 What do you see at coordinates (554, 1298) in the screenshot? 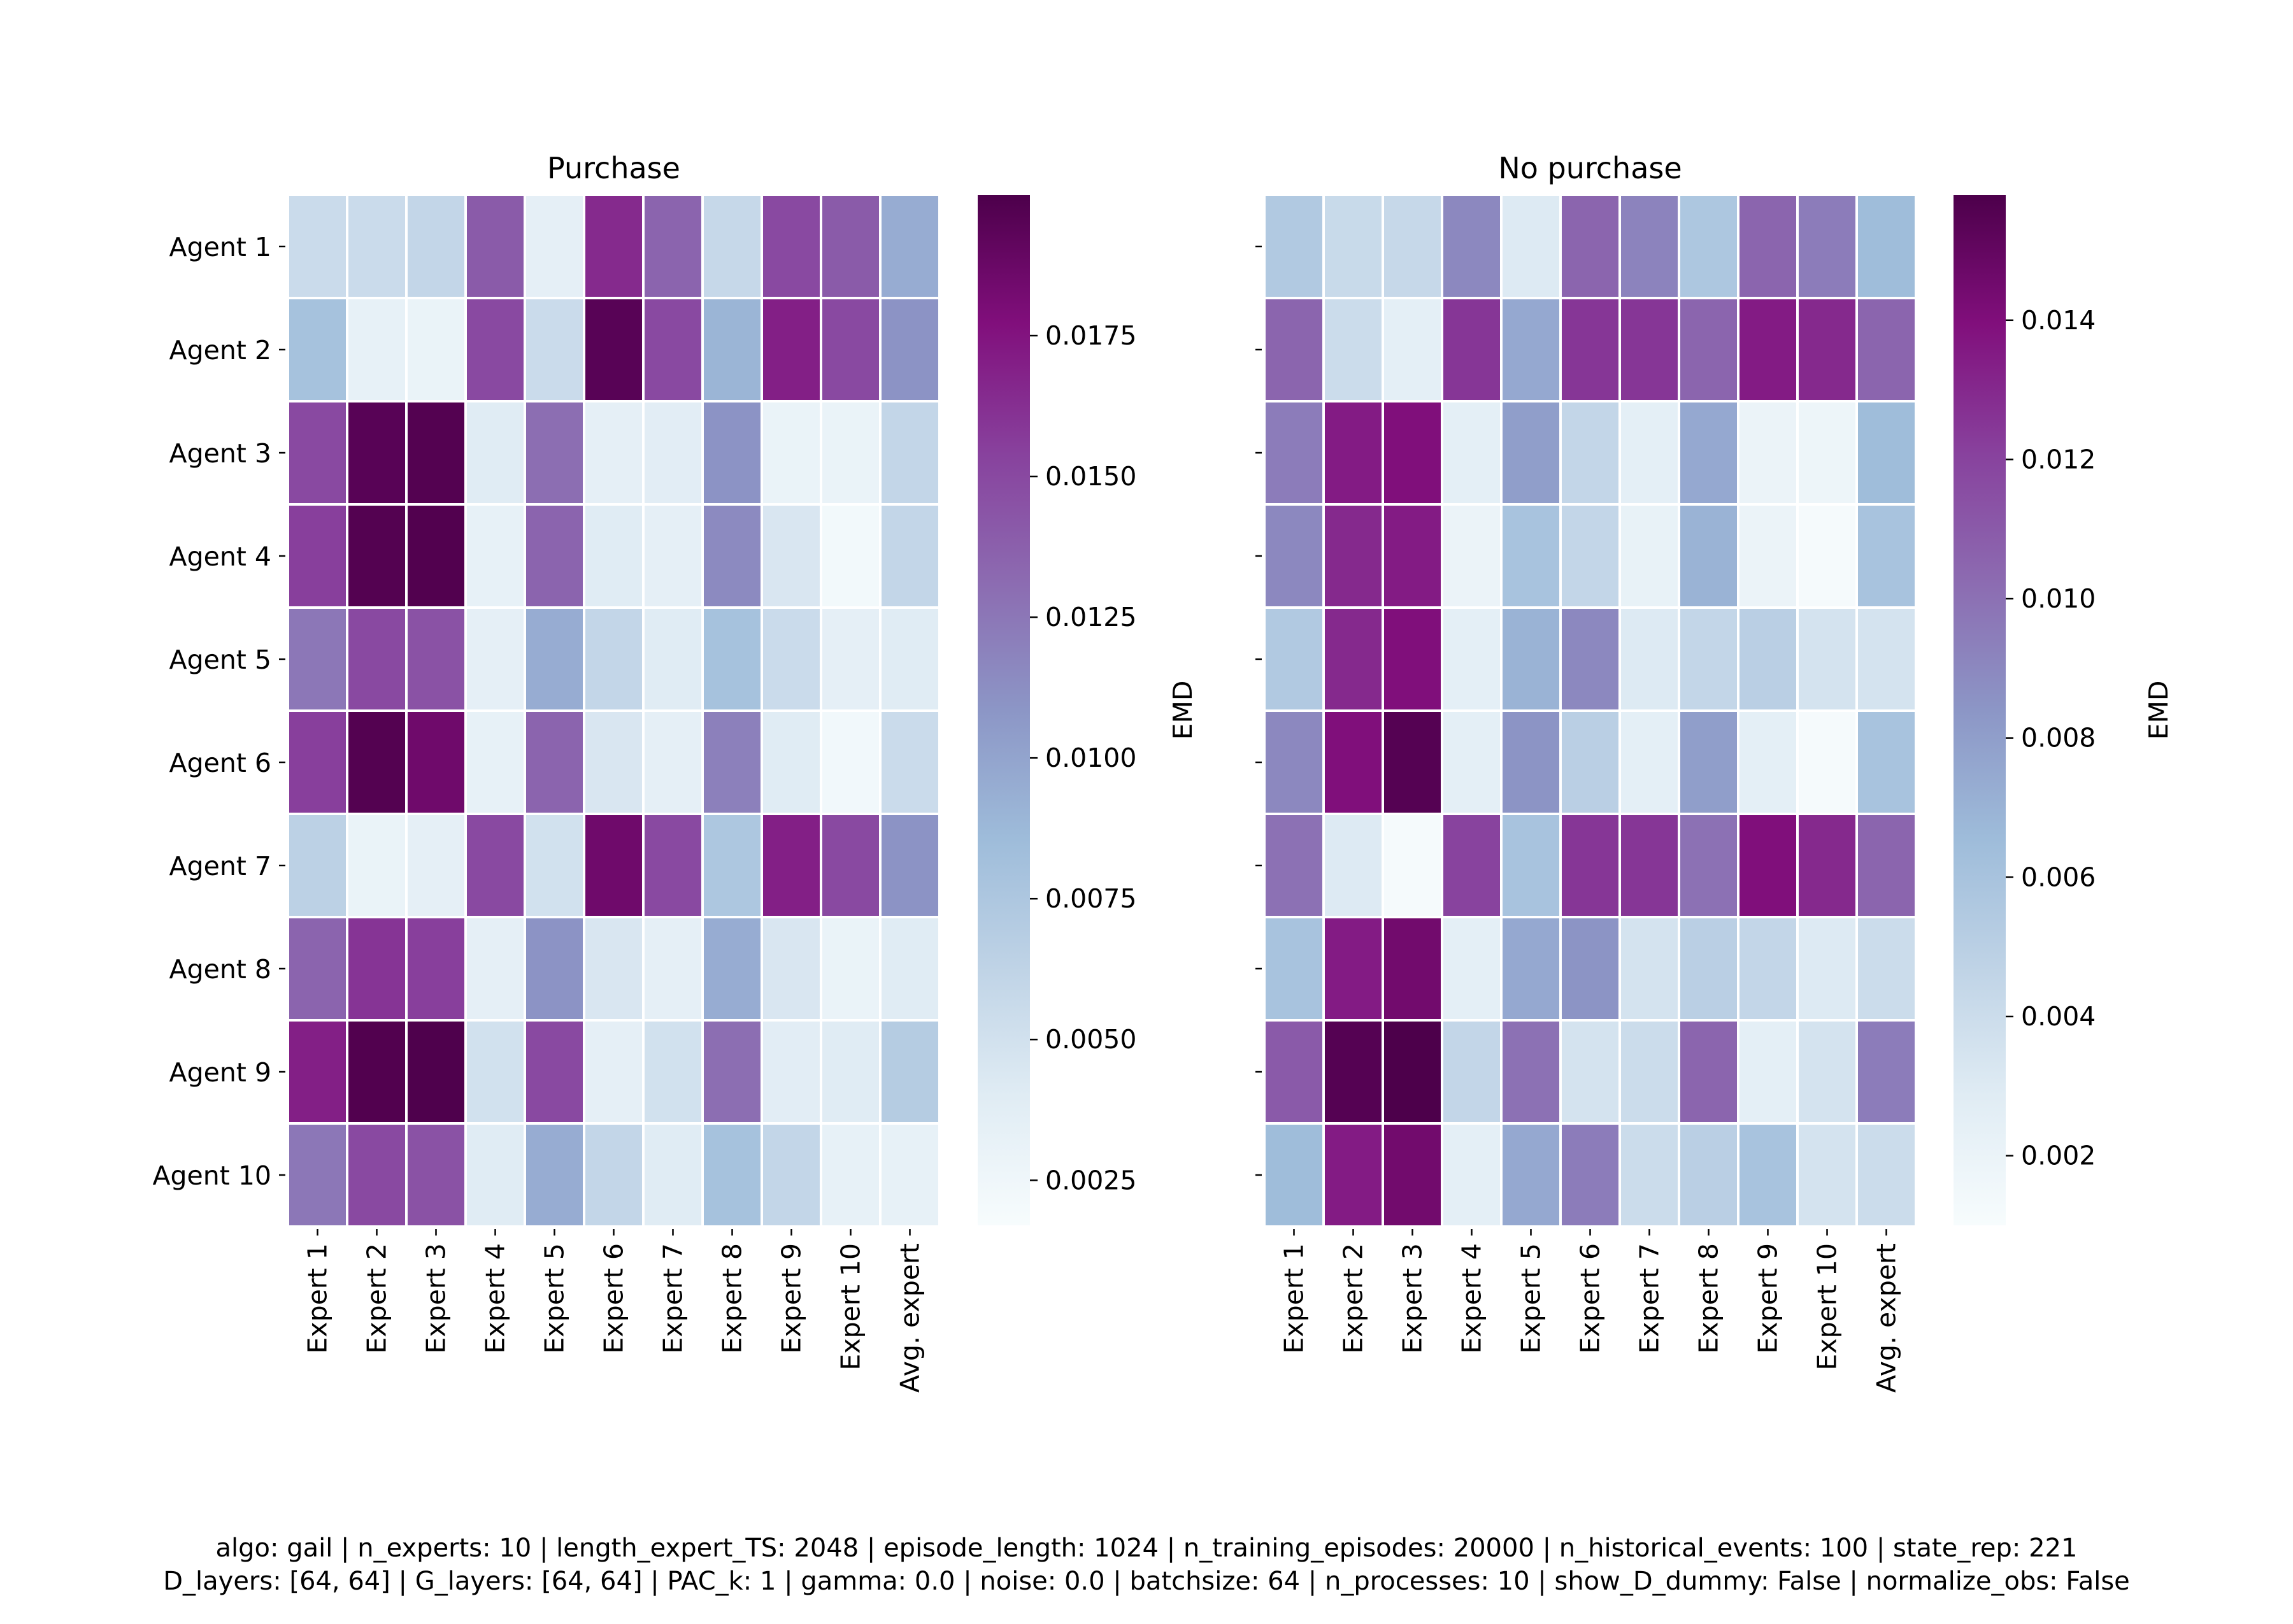
I see `col-label: Expert 5` at bounding box center [554, 1298].